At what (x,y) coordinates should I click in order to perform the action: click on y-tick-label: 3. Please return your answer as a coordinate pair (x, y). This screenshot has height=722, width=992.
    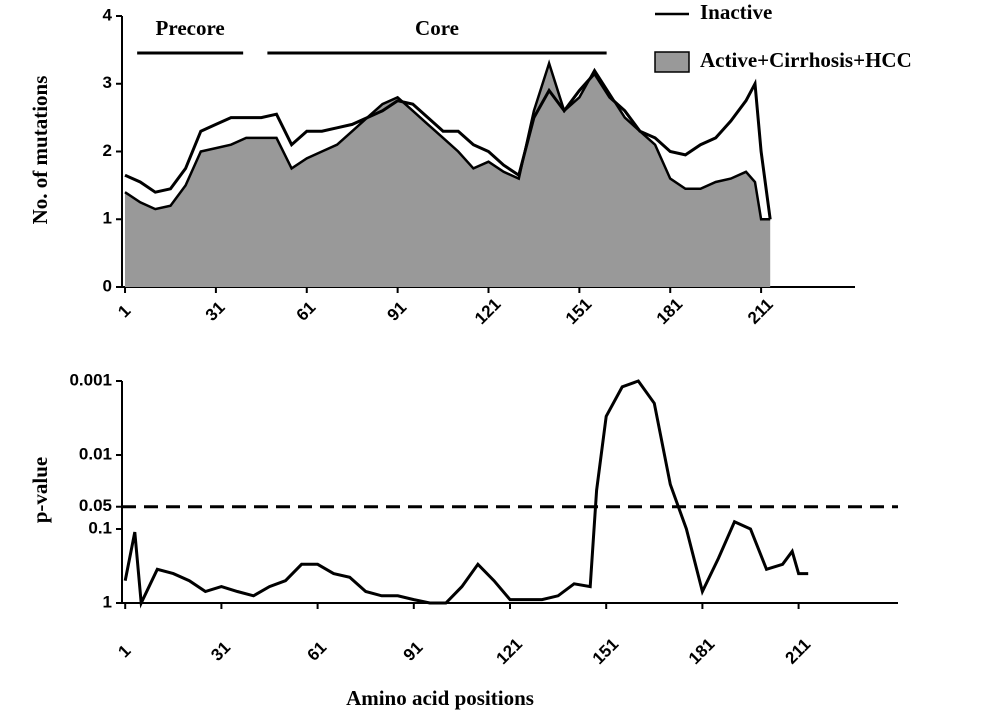
    Looking at the image, I should click on (107, 82).